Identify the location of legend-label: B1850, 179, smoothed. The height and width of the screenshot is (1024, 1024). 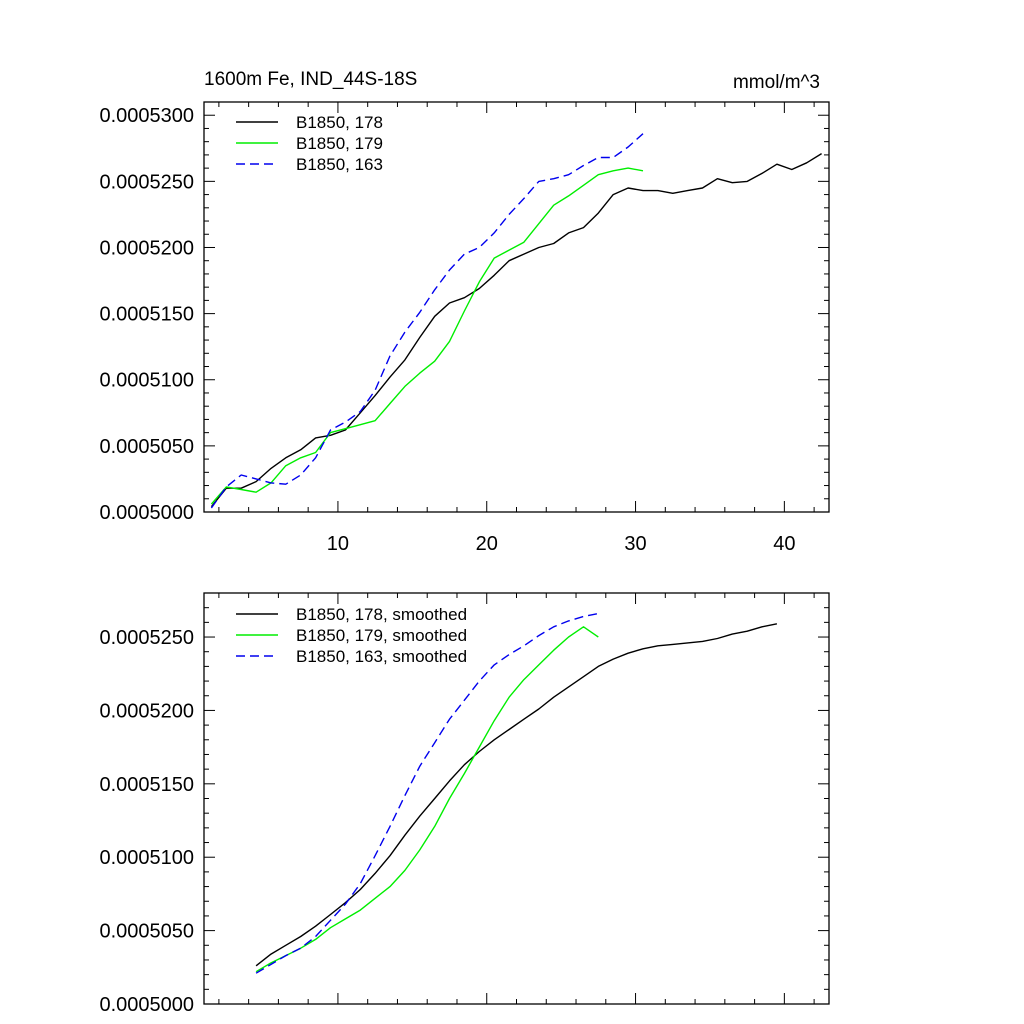
(381, 635).